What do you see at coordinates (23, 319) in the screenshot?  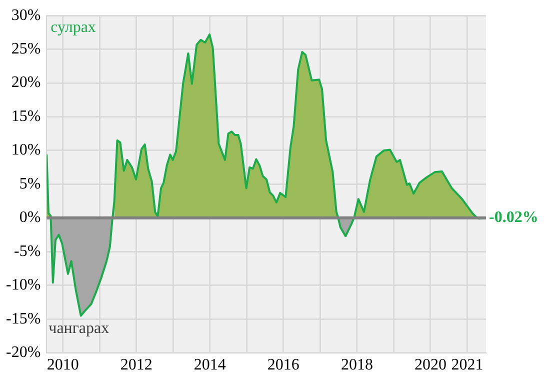 I see `y-tick-label: -15%` at bounding box center [23, 319].